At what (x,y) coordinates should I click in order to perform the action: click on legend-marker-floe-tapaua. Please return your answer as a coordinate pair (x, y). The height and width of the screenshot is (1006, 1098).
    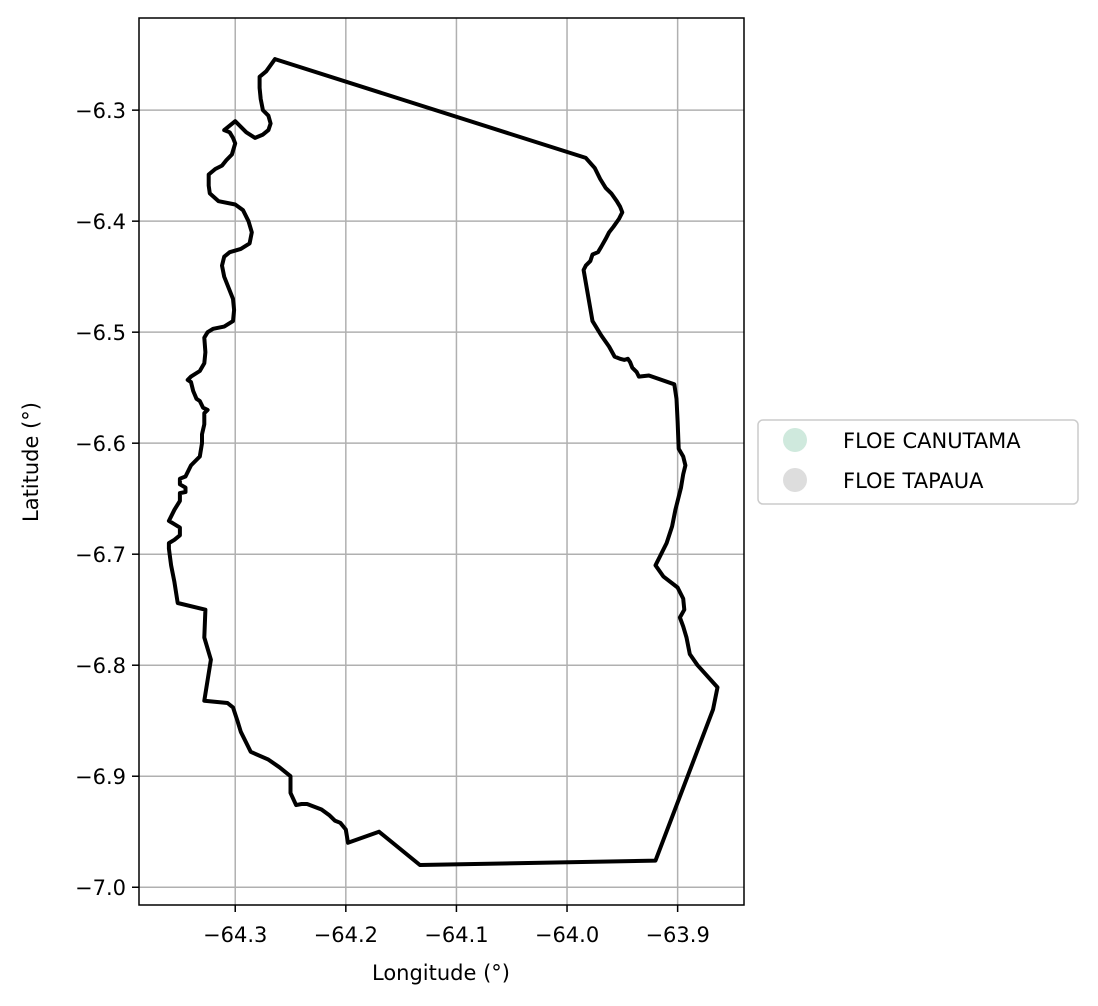
    Looking at the image, I should click on (795, 480).